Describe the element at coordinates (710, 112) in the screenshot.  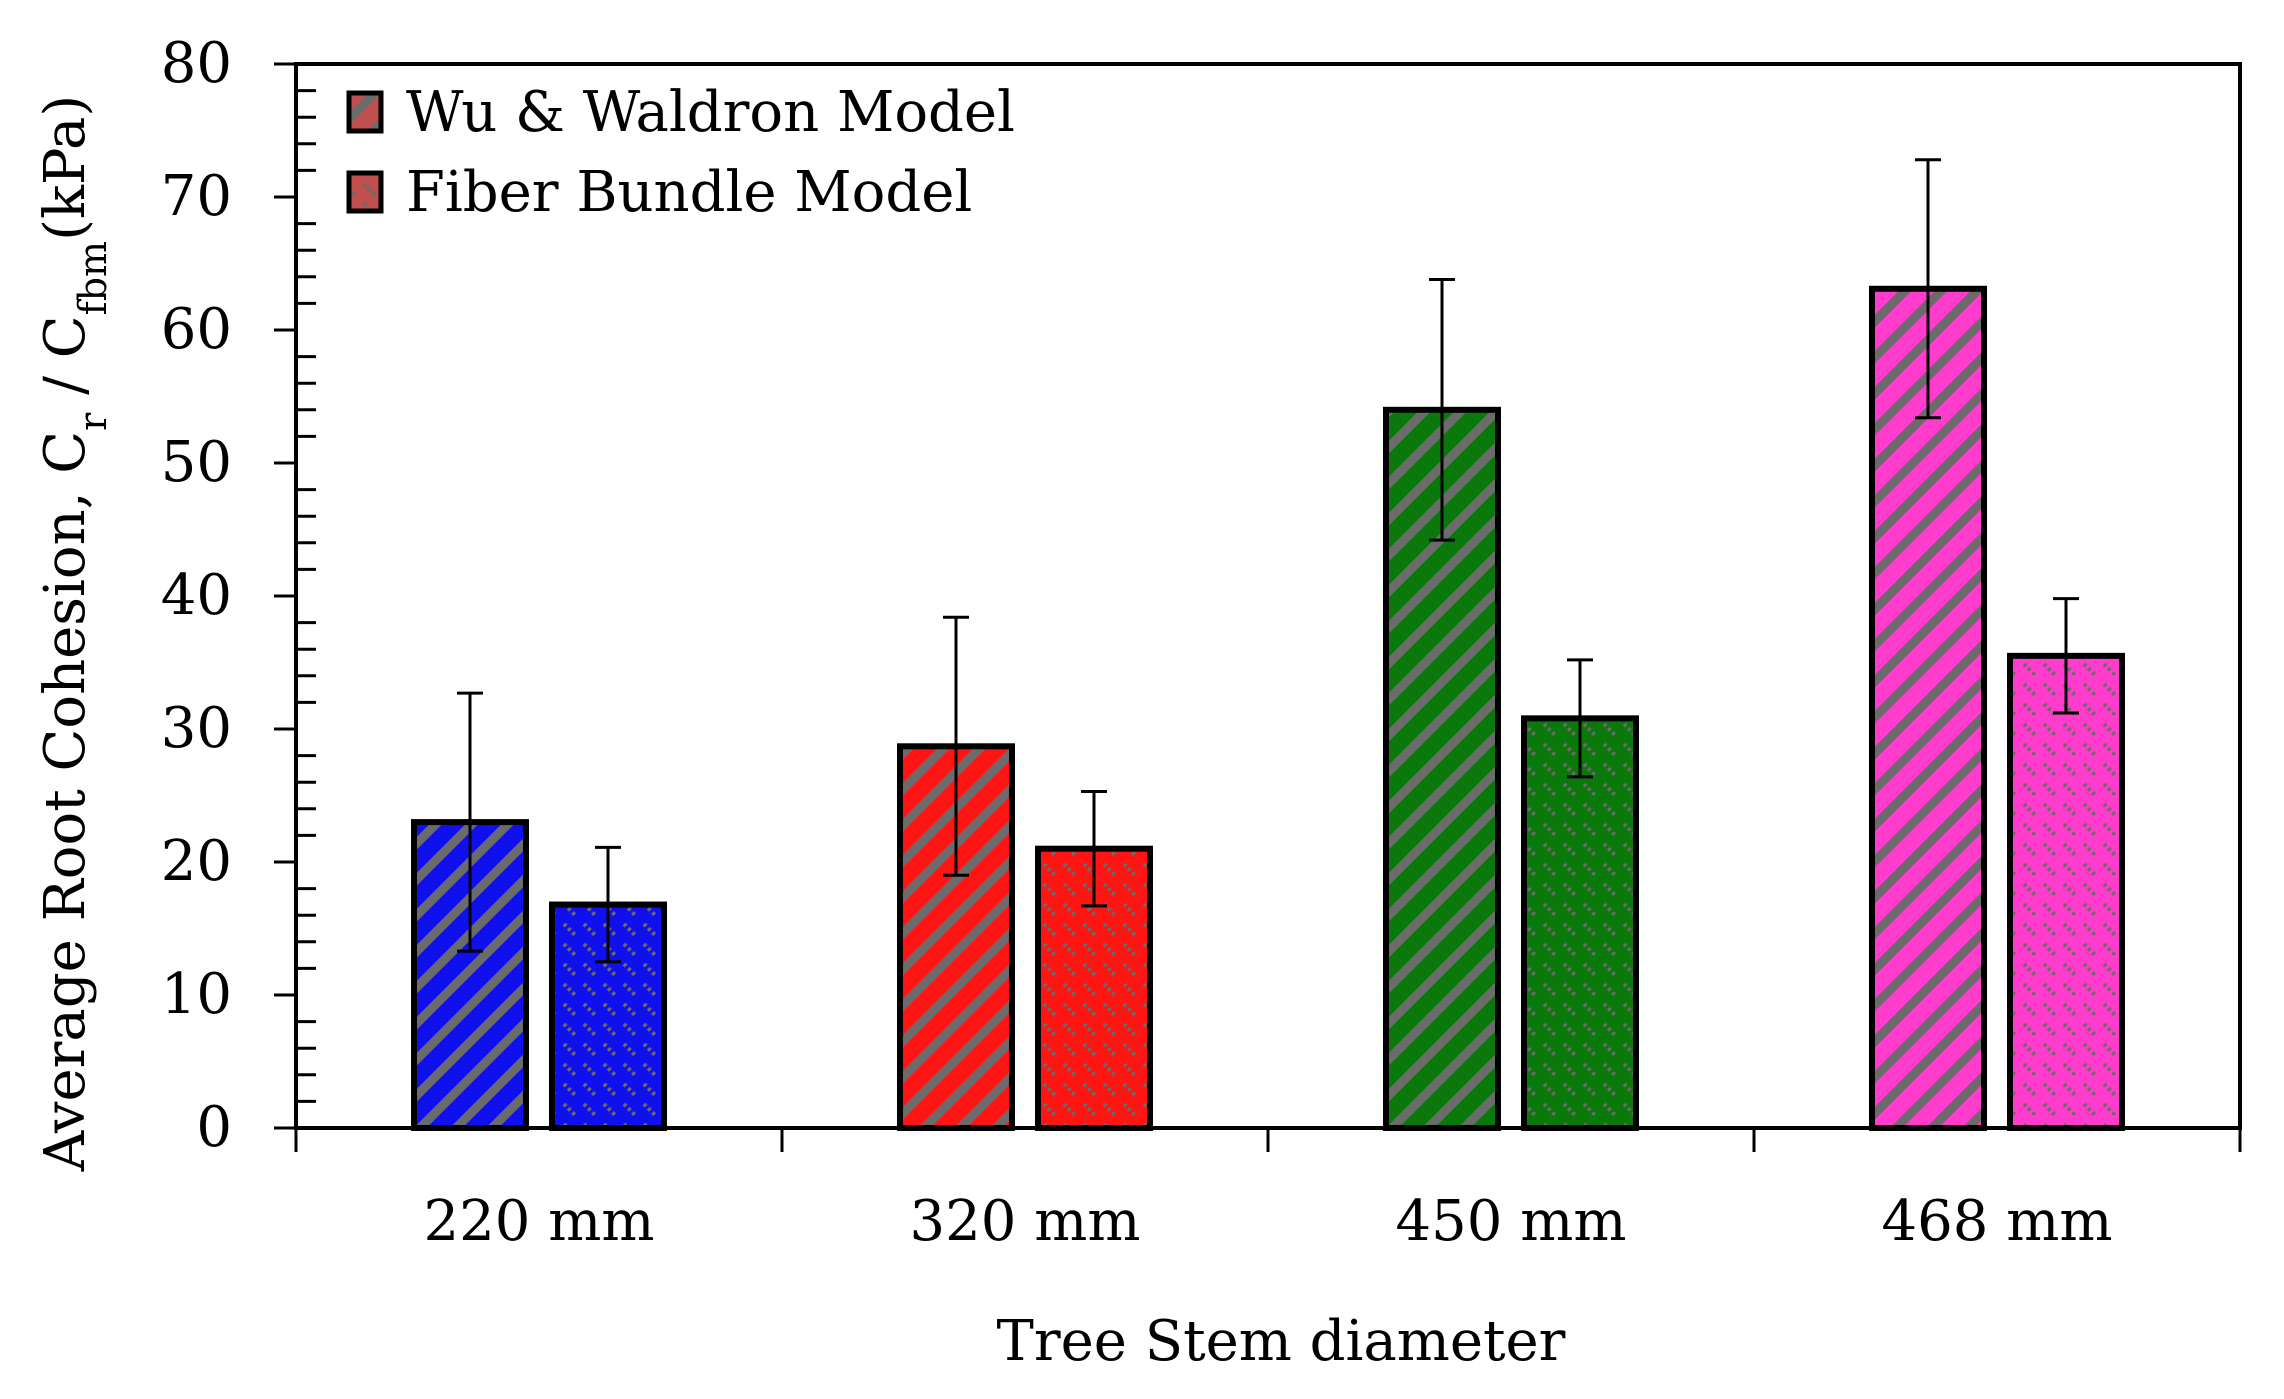
I see `legend-label-wu-waldron: Wu & Waldron Model` at that location.